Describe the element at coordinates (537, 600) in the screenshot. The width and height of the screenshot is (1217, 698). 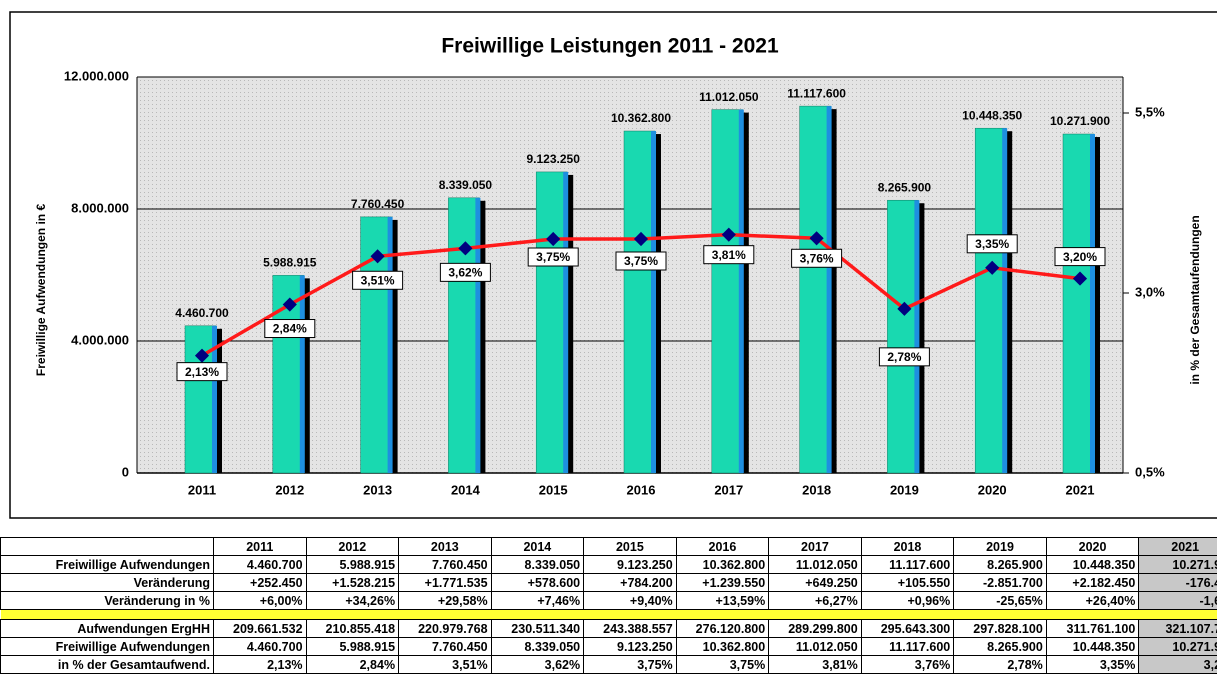
I see `table-cell: +7,46%` at that location.